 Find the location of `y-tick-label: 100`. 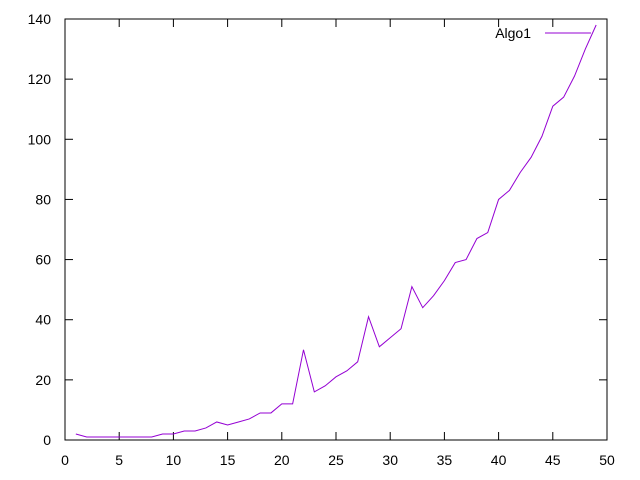

y-tick-label: 100 is located at coordinates (40, 139).